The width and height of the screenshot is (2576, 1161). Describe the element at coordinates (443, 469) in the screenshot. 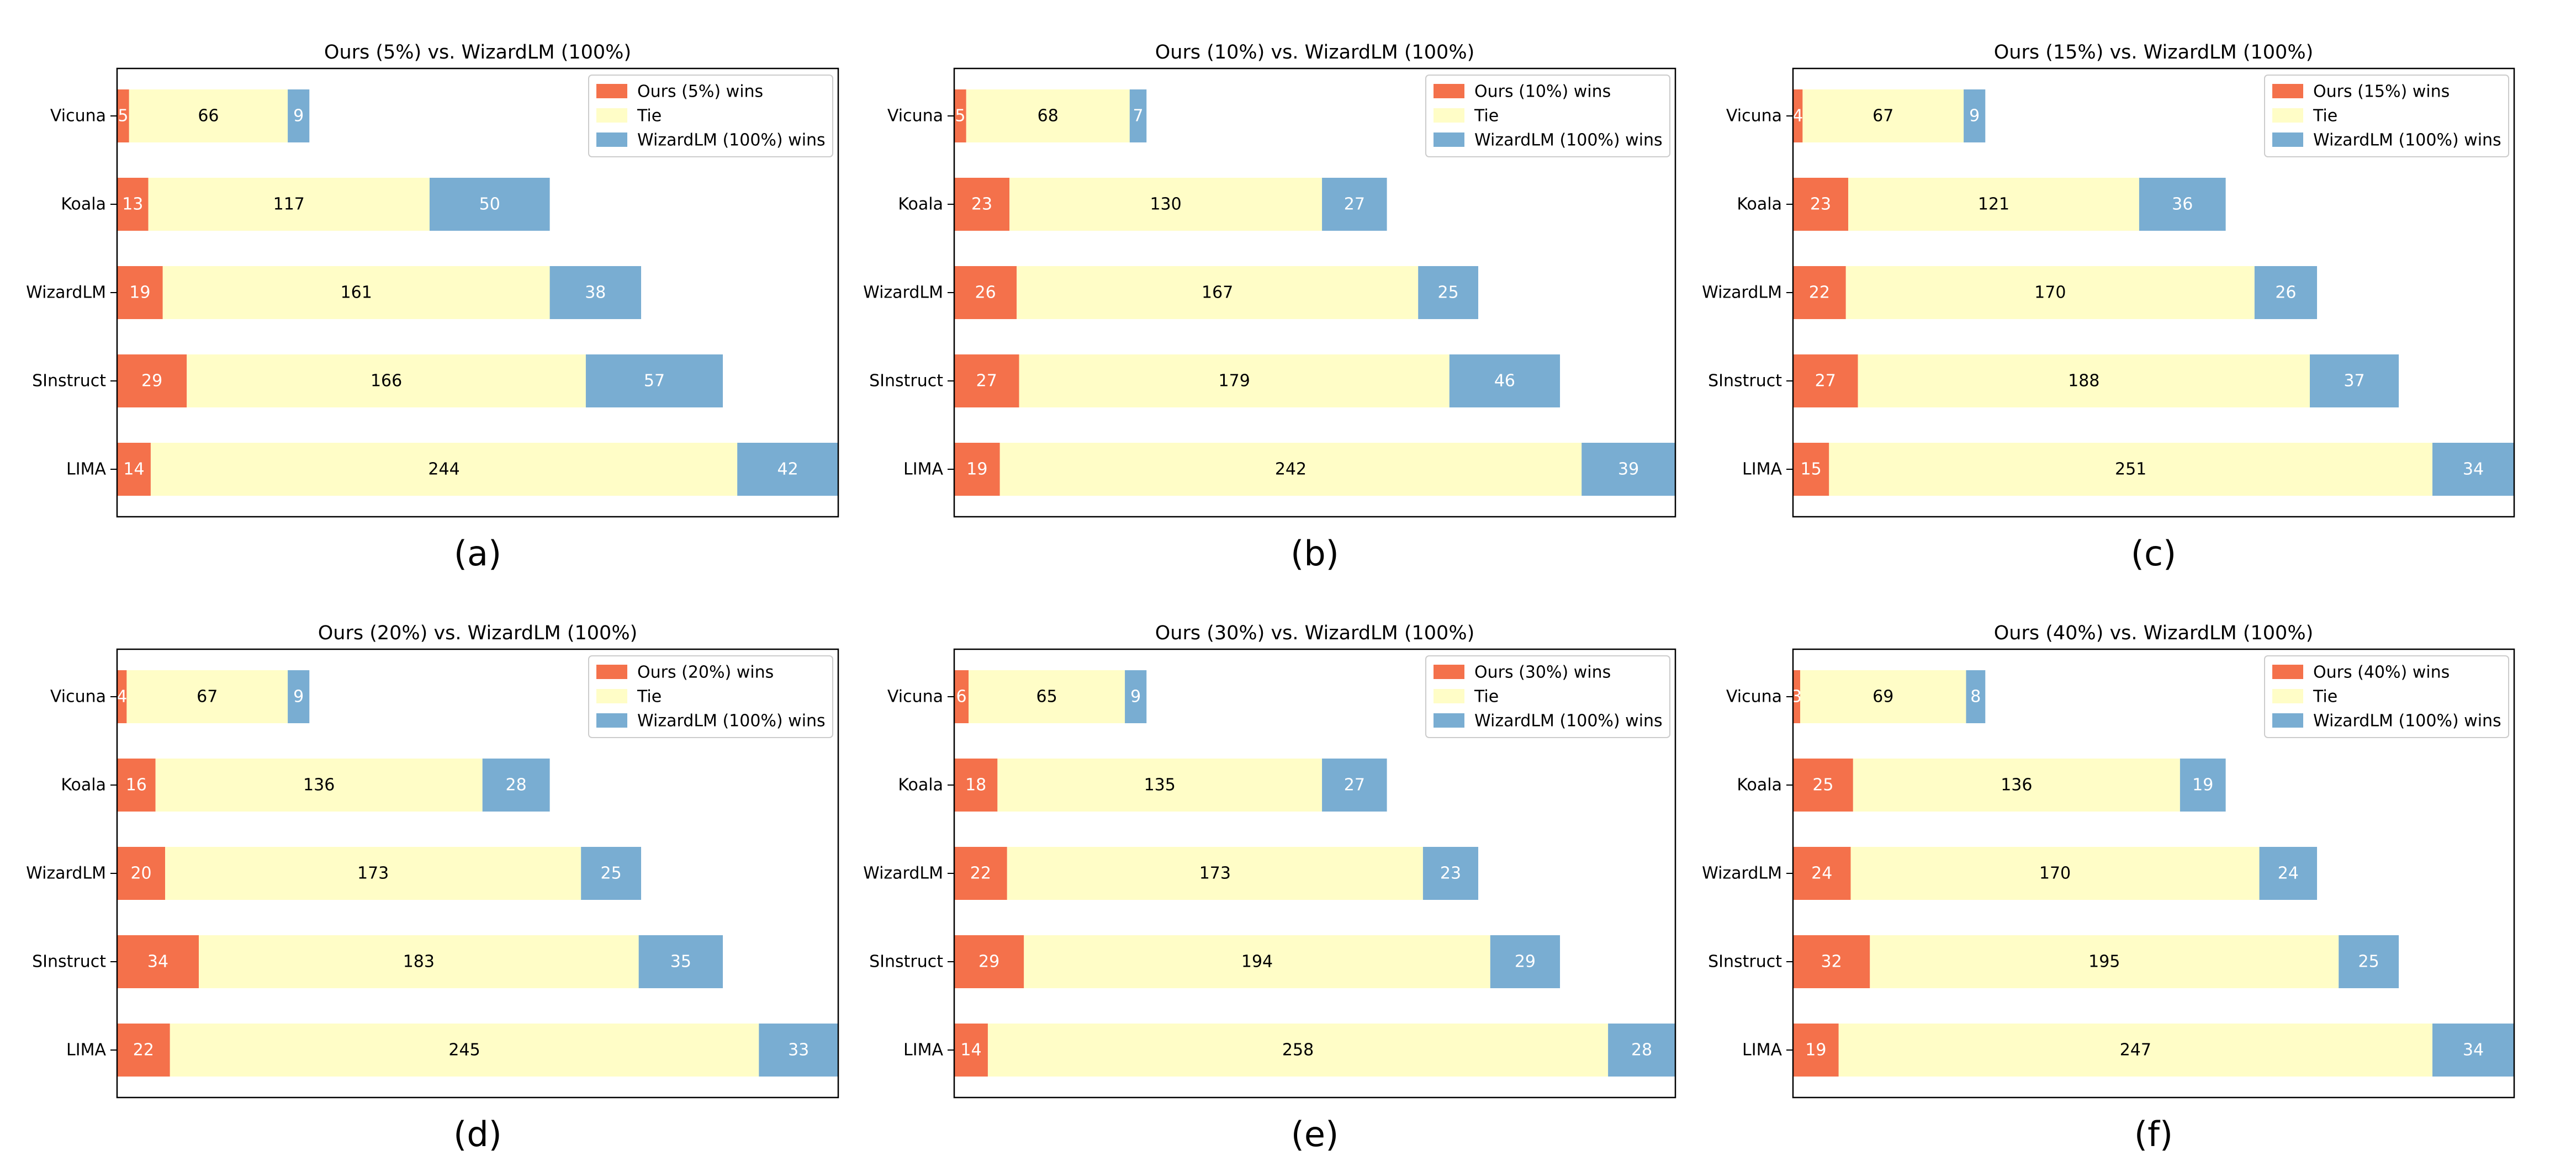

I see `data-label-tie-lima: 244` at that location.